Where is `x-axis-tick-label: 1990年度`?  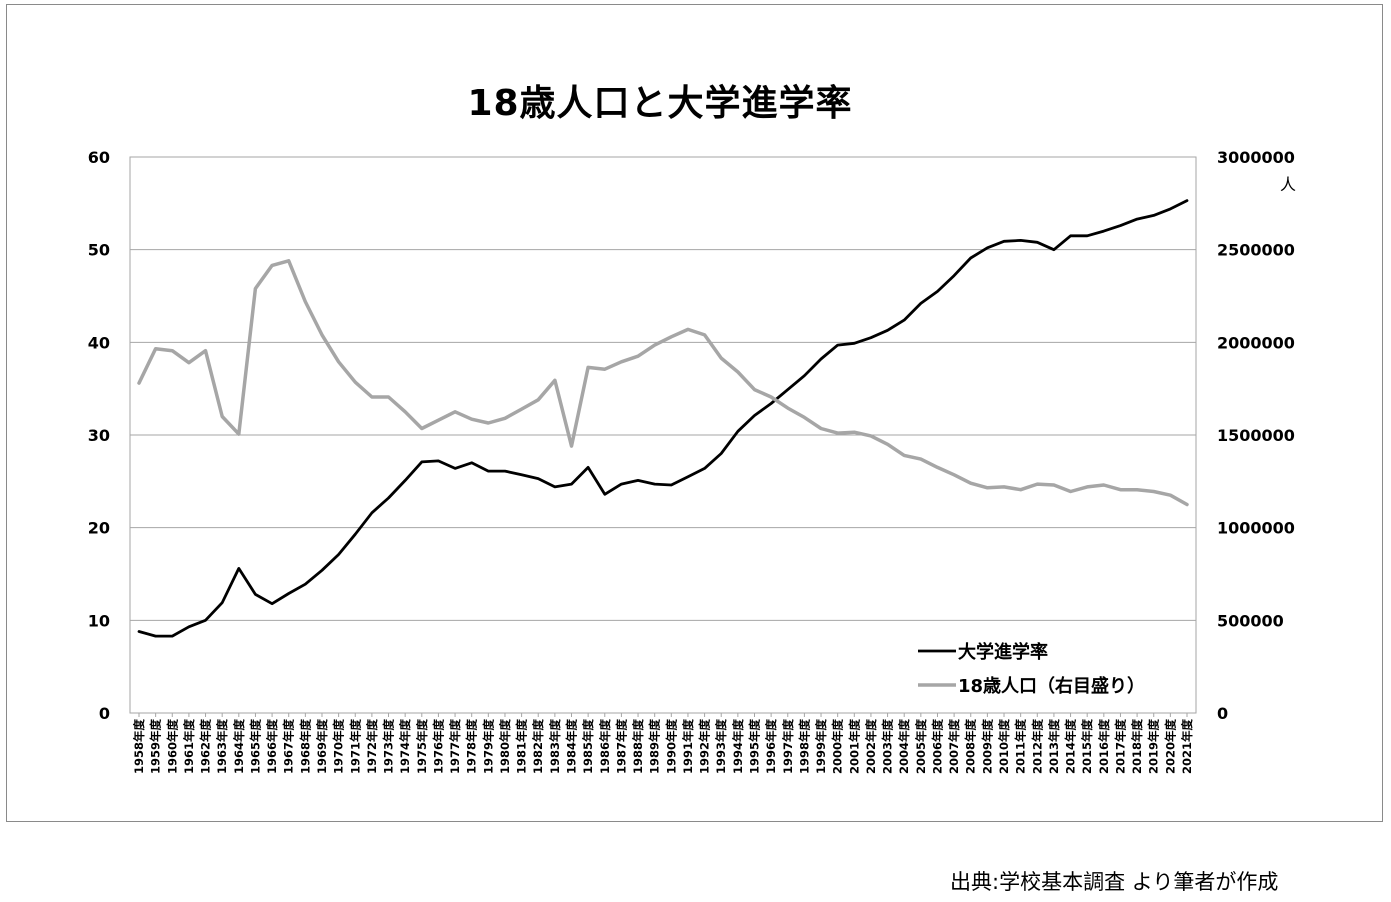
x-axis-tick-label: 1990年度 is located at coordinates (671, 747).